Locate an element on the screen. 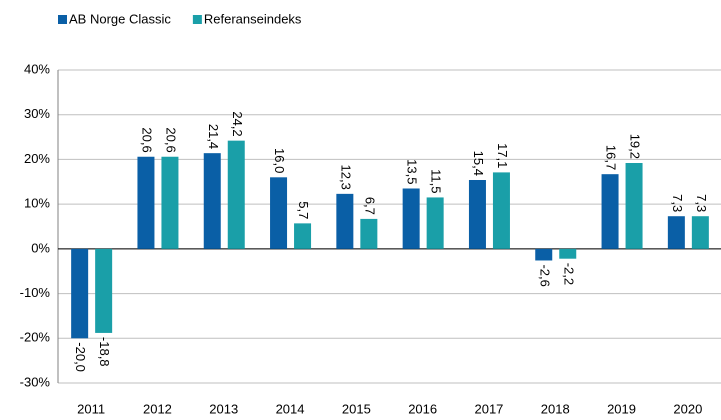 Image resolution: width=721 pixels, height=420 pixels. x-tick-label: 2015 is located at coordinates (356, 408).